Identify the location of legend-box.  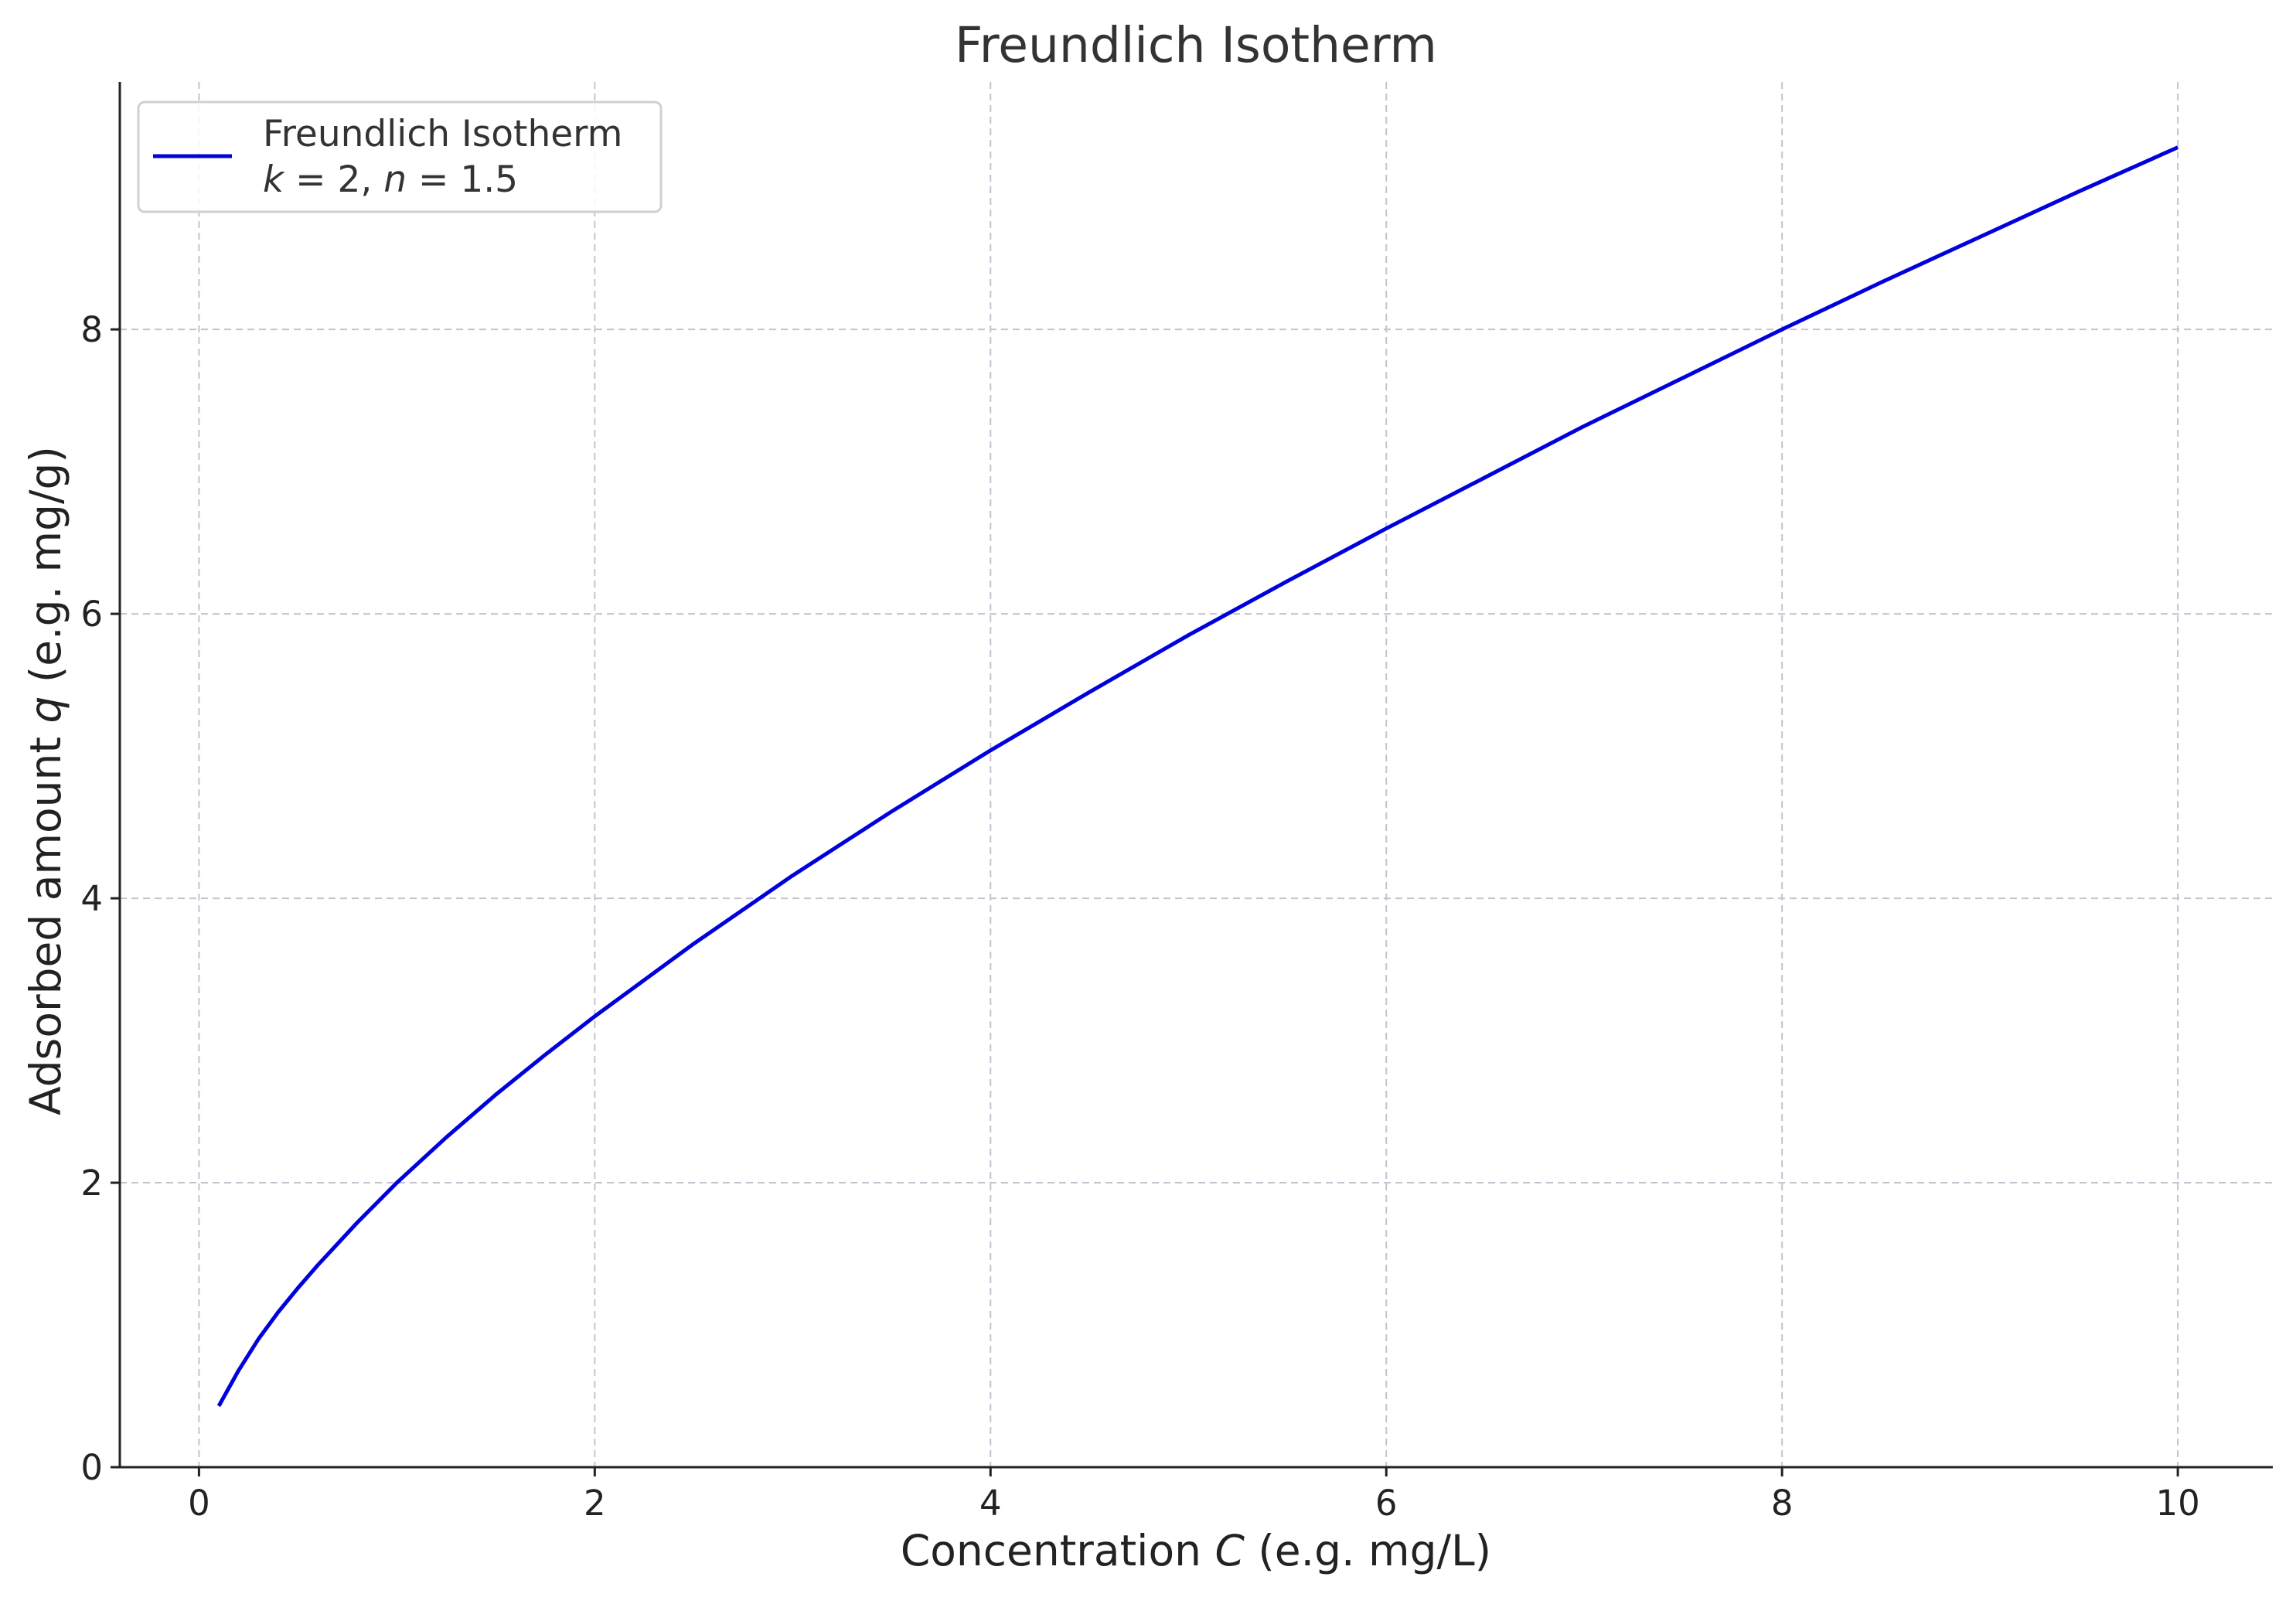
(400, 156).